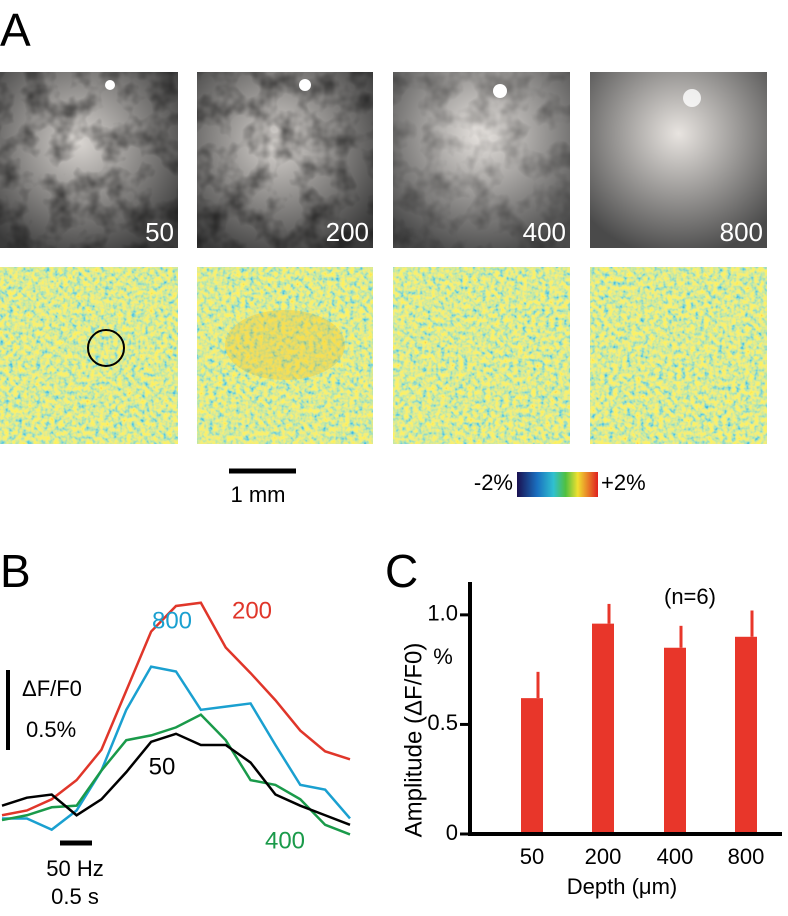 The image size is (788, 916). Describe the element at coordinates (51, 729) in the screenshot. I see `scale-bar-value: 0.5%` at that location.